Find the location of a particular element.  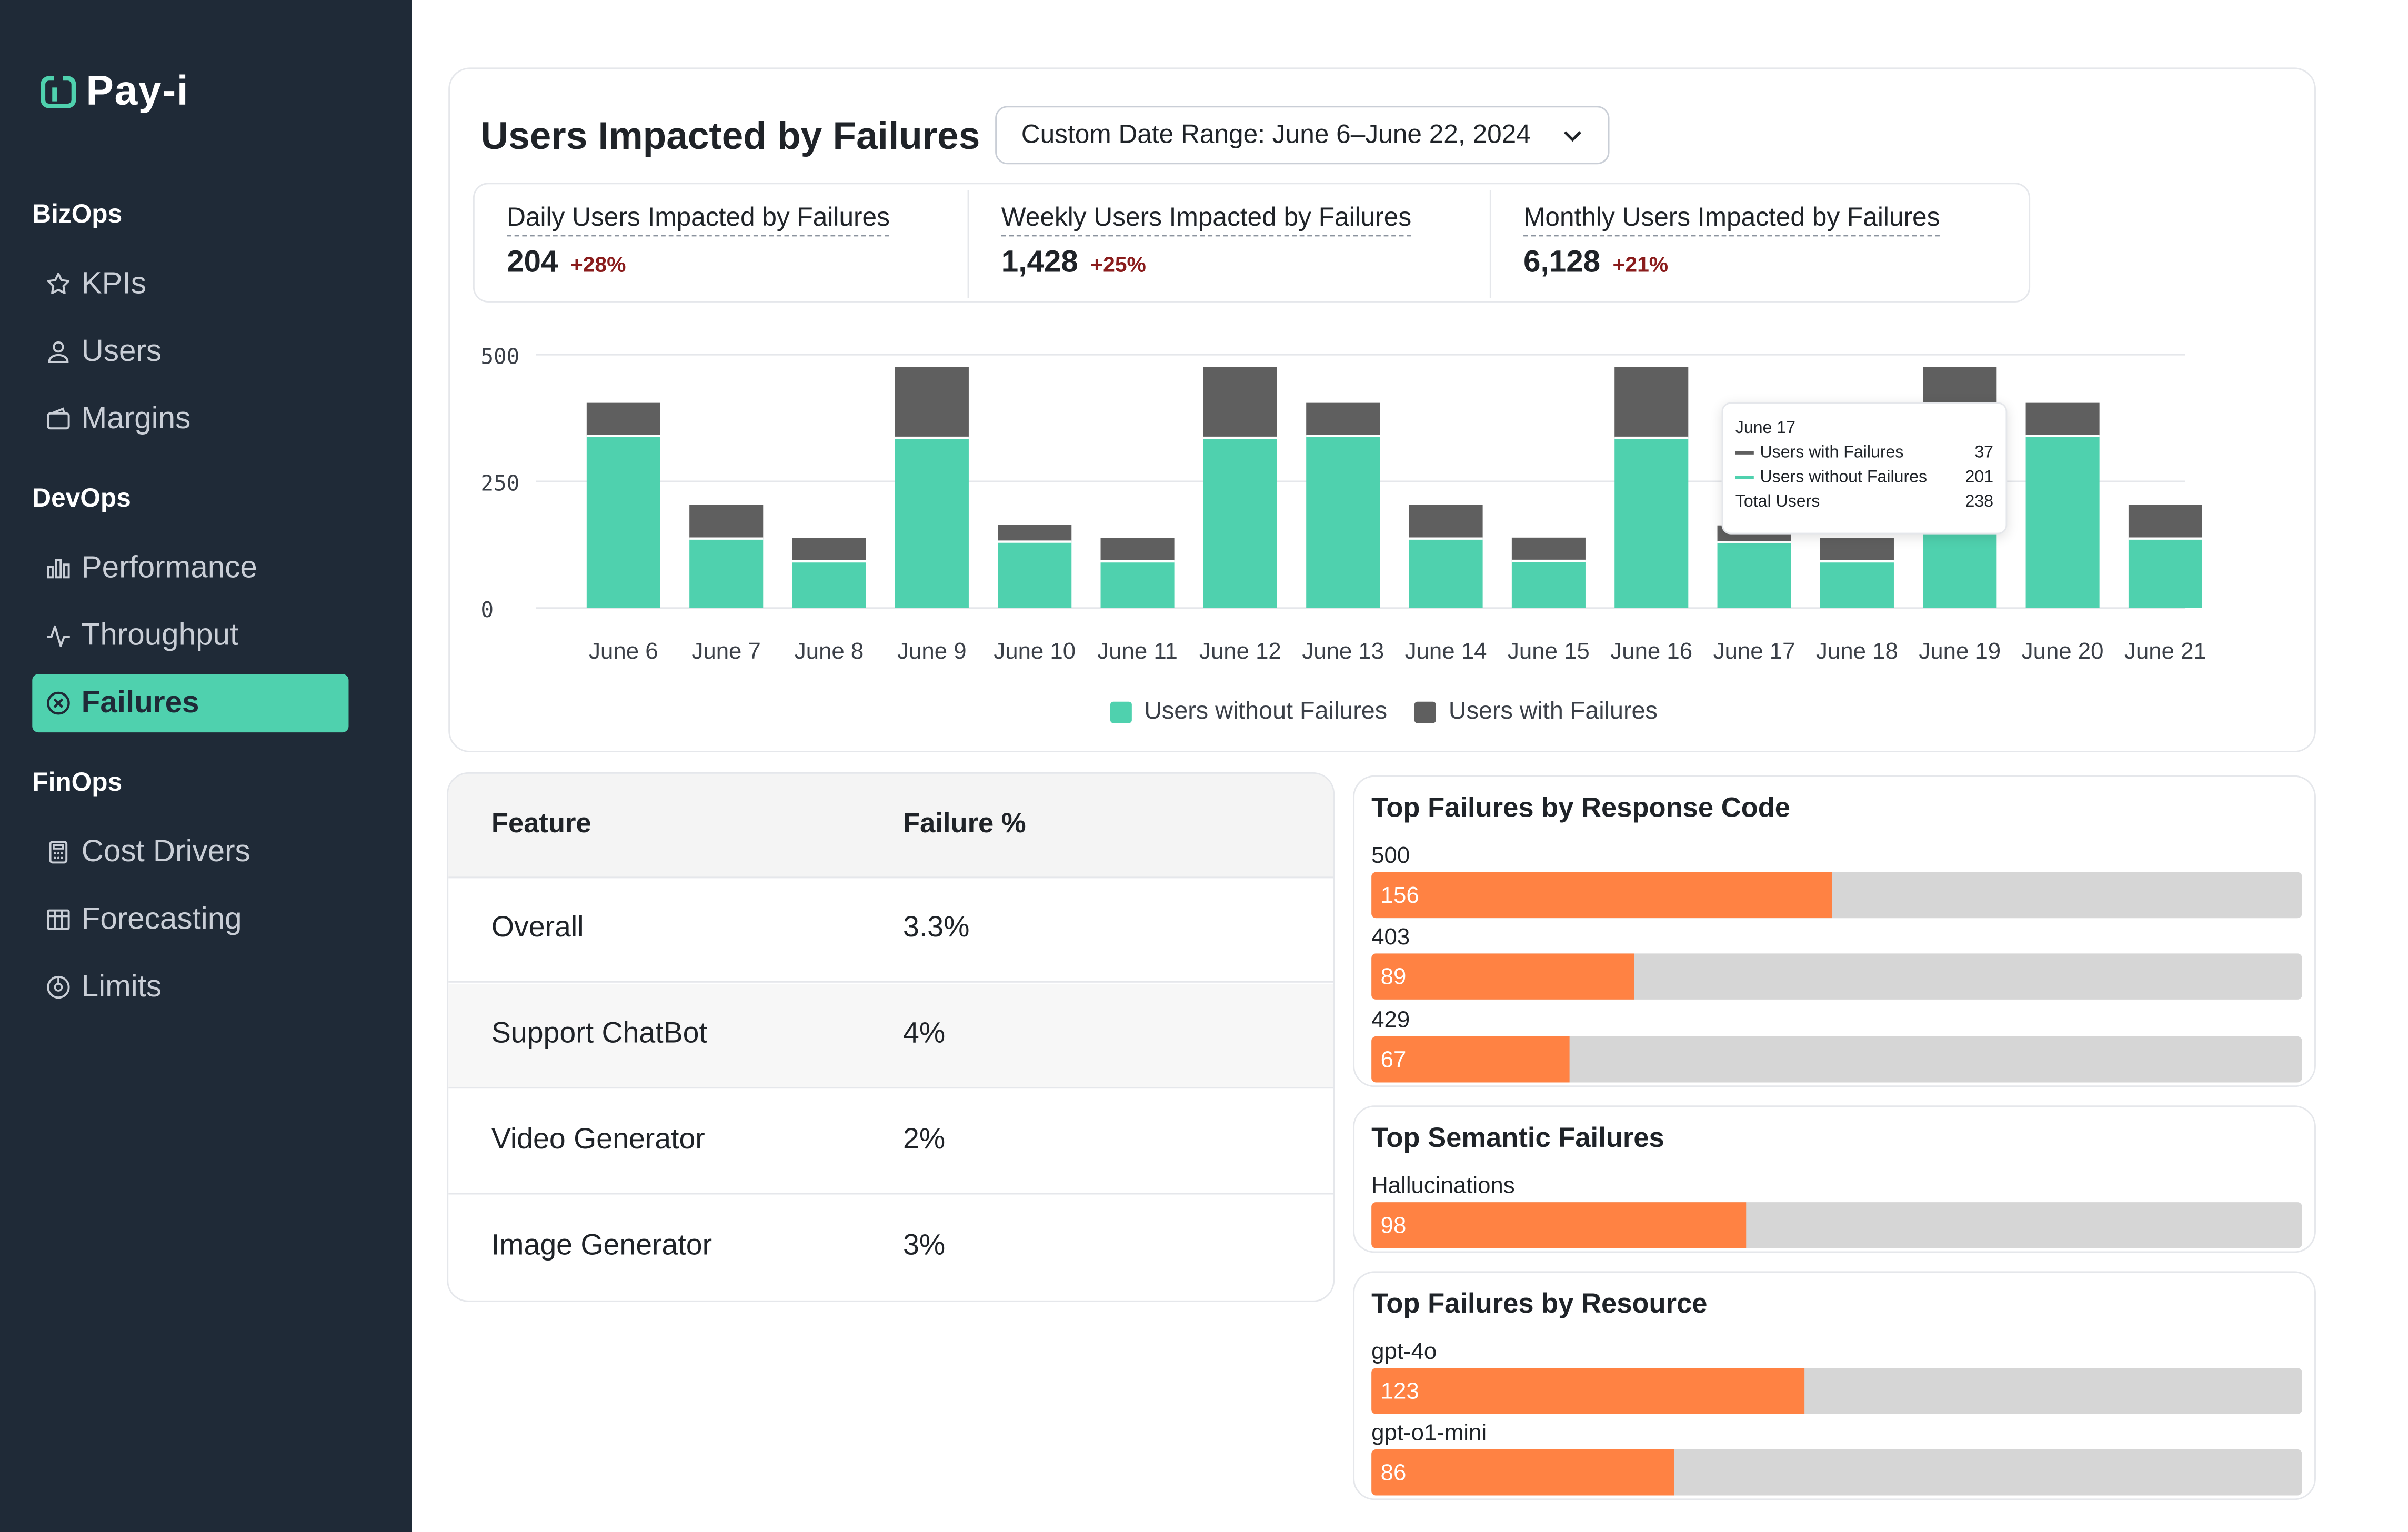

feature-name: Image Generator is located at coordinates (602, 1245).